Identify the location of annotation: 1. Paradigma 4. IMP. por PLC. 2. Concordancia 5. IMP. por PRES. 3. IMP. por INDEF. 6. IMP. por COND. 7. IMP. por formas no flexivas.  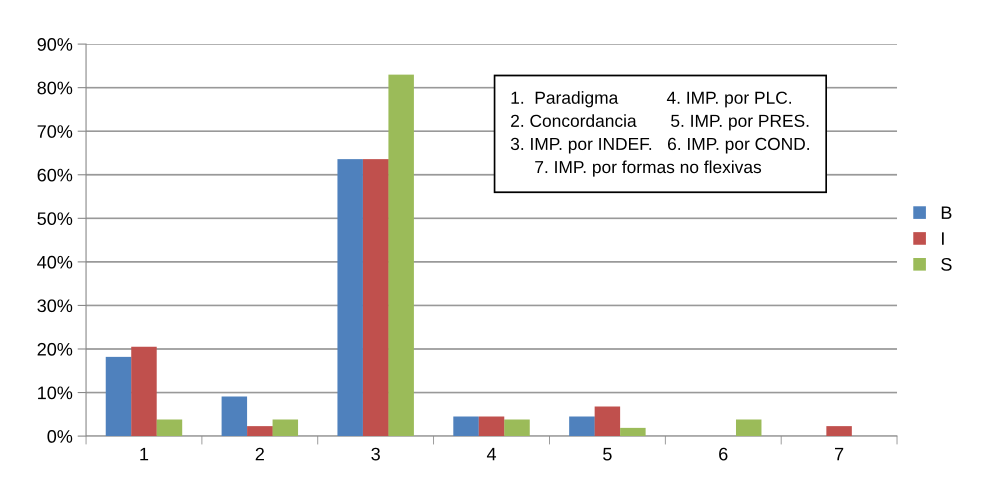
(659, 134).